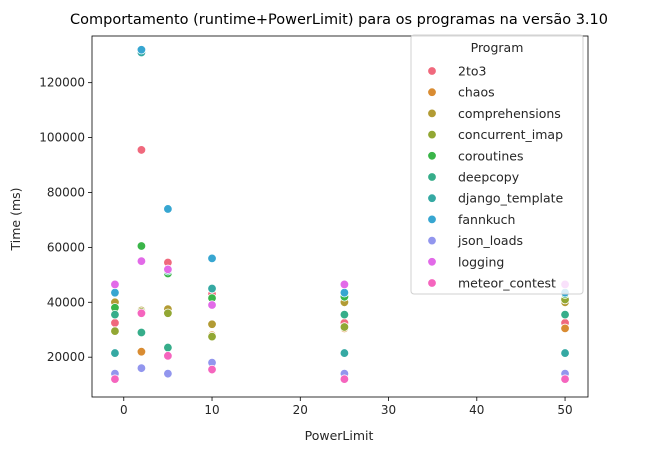 This screenshot has width=659, height=453. Describe the element at coordinates (497, 47) in the screenshot. I see `legend-title: Program` at that location.